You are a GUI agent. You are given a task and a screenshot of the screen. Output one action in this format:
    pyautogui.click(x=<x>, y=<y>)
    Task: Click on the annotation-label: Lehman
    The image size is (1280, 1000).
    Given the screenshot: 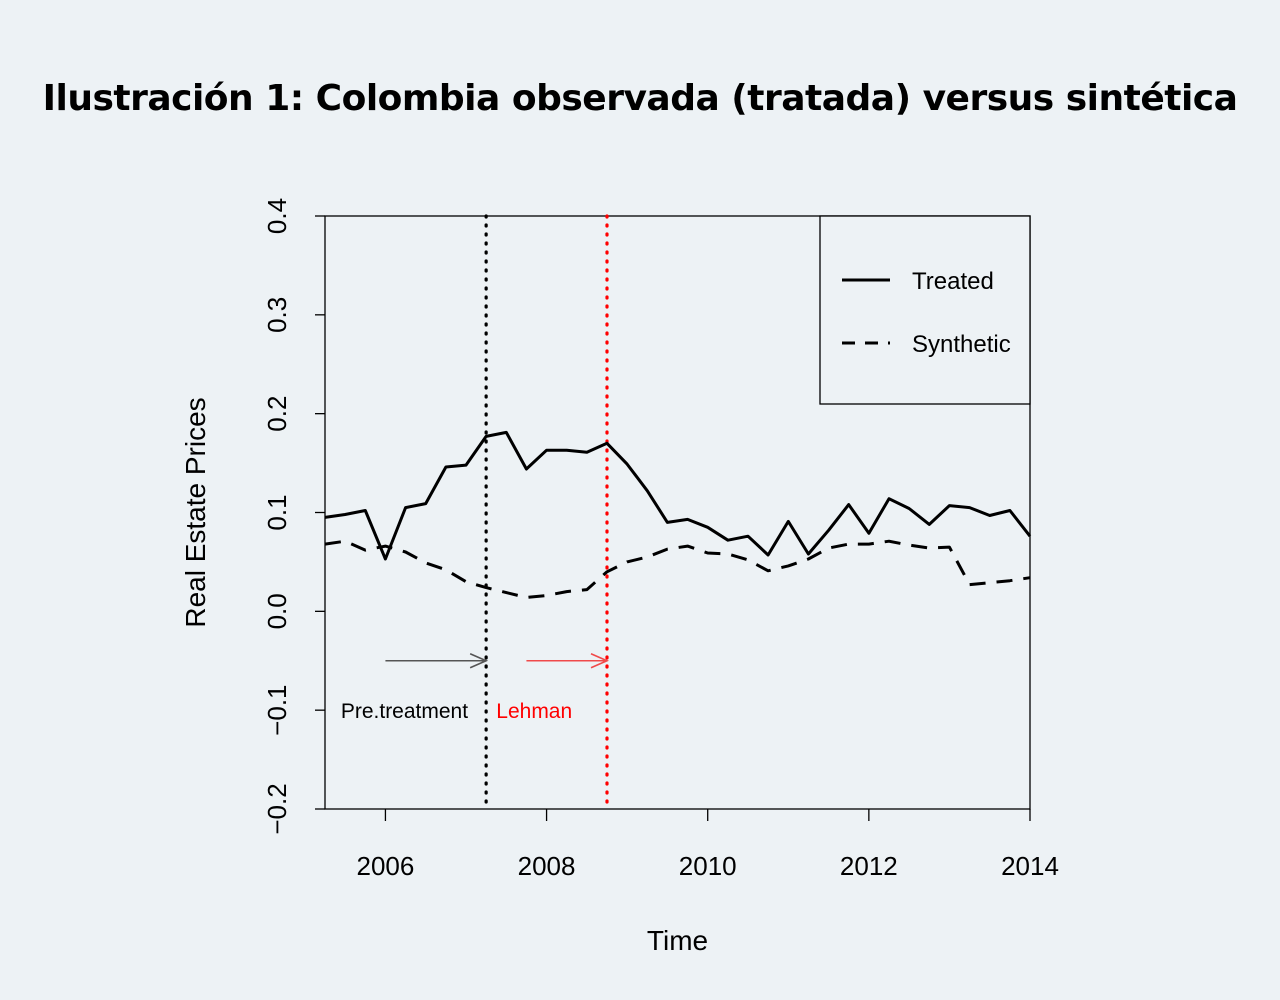 What is the action you would take?
    pyautogui.click(x=534, y=711)
    